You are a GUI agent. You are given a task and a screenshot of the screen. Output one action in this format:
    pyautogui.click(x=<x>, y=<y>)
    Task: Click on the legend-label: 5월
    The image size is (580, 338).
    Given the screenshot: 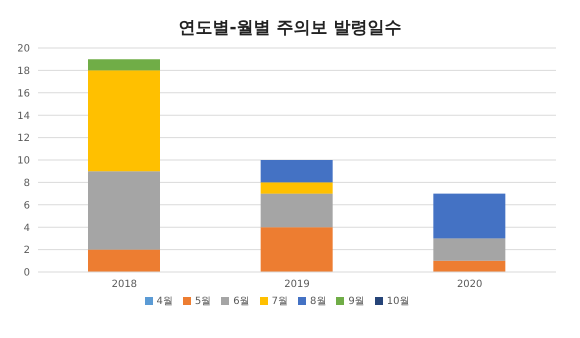 What is the action you would take?
    pyautogui.click(x=203, y=301)
    